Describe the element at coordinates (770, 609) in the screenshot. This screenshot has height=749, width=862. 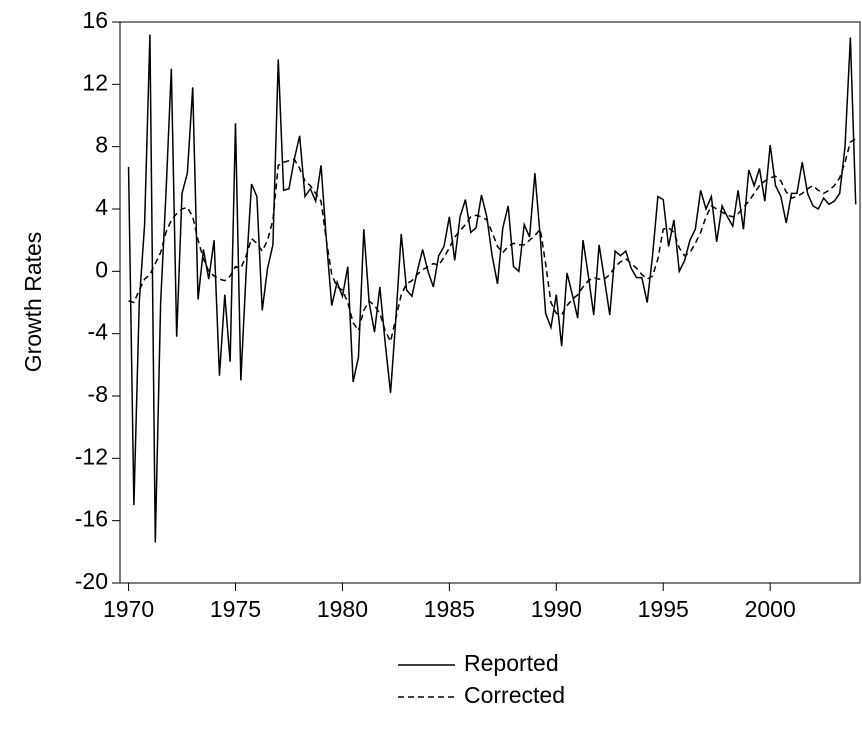
I see `x-tick-label: 2000` at that location.